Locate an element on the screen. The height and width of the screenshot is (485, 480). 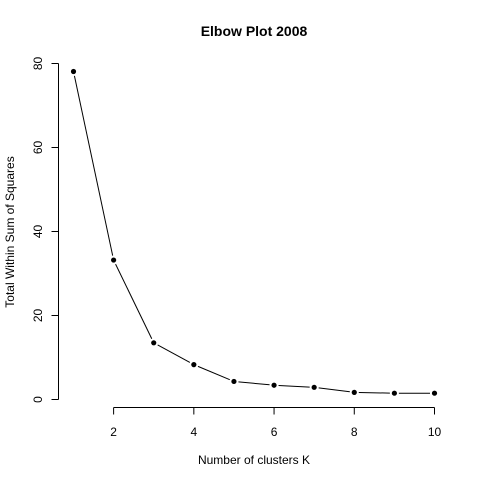
y-tick-label: 40 is located at coordinates (38, 232).